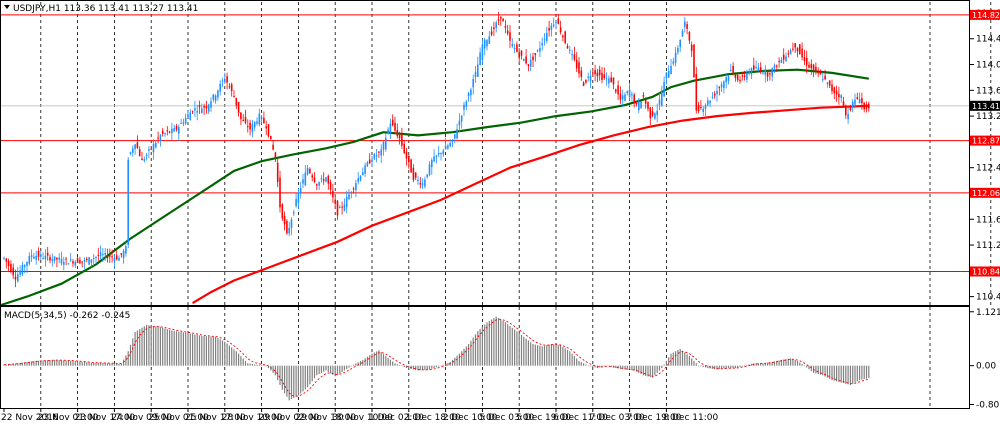 The width and height of the screenshot is (1000, 424). Describe the element at coordinates (7, 7) in the screenshot. I see `chart-menu-triangle-icon` at that location.